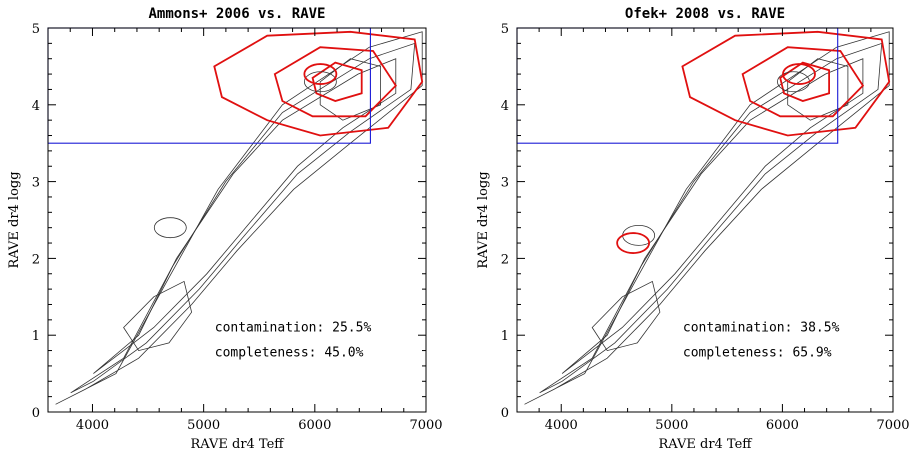 The width and height of the screenshot is (912, 456). I want to click on contamination-text: contamination: 38.5%, so click(761, 327).